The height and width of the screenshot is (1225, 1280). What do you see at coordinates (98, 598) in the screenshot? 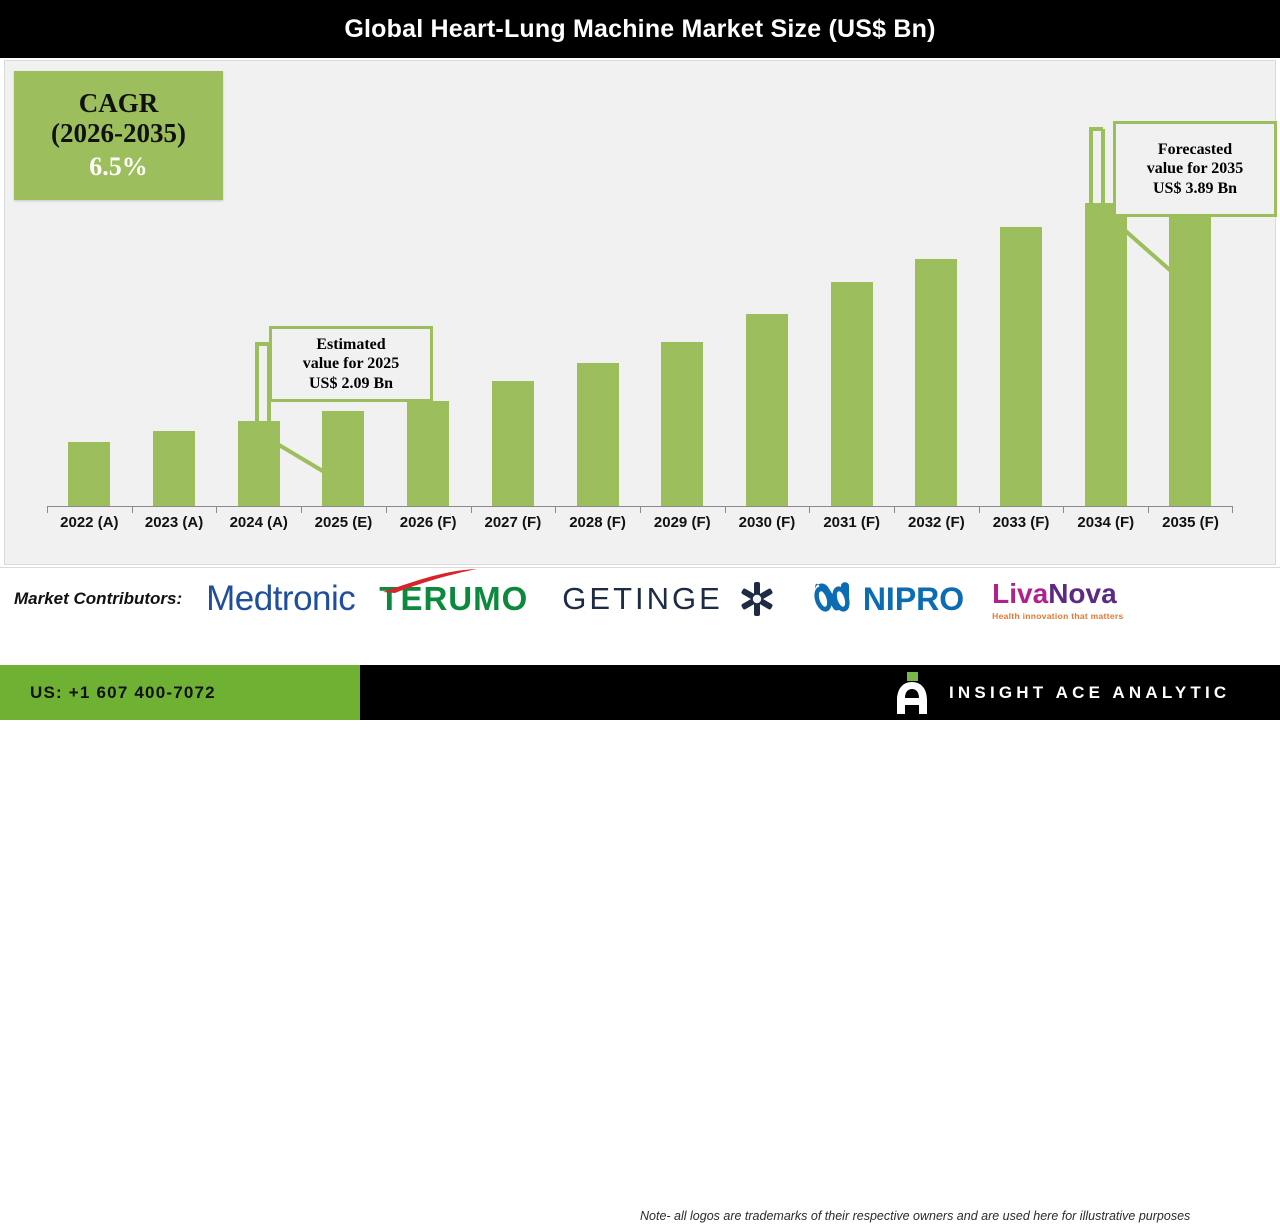
I see `contributors-label: Market Contributors:` at bounding box center [98, 598].